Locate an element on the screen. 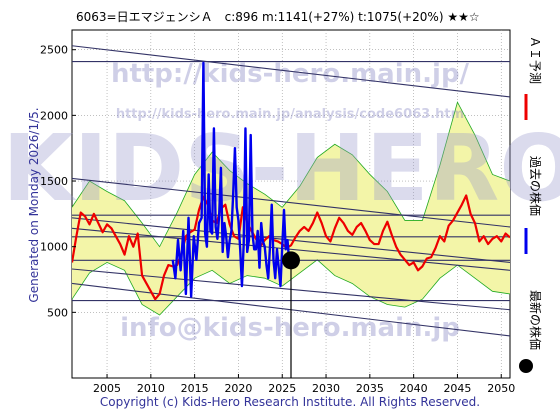 The image size is (560, 420). x-tick-label: 2015 is located at coordinates (195, 388).